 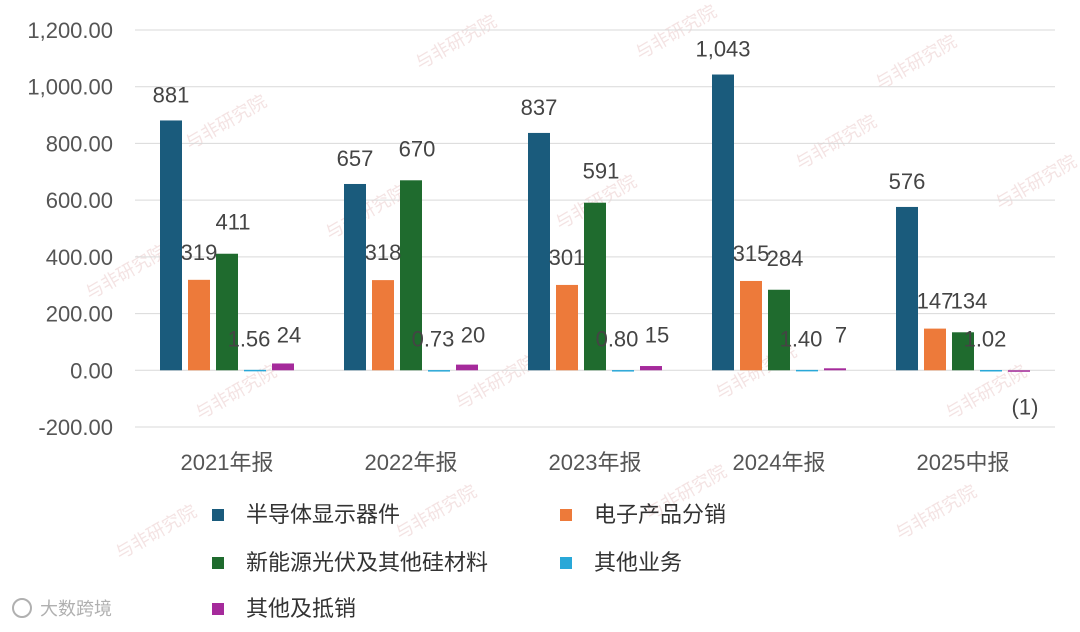 I want to click on x-tick-label: 2023年报, so click(x=595, y=462).